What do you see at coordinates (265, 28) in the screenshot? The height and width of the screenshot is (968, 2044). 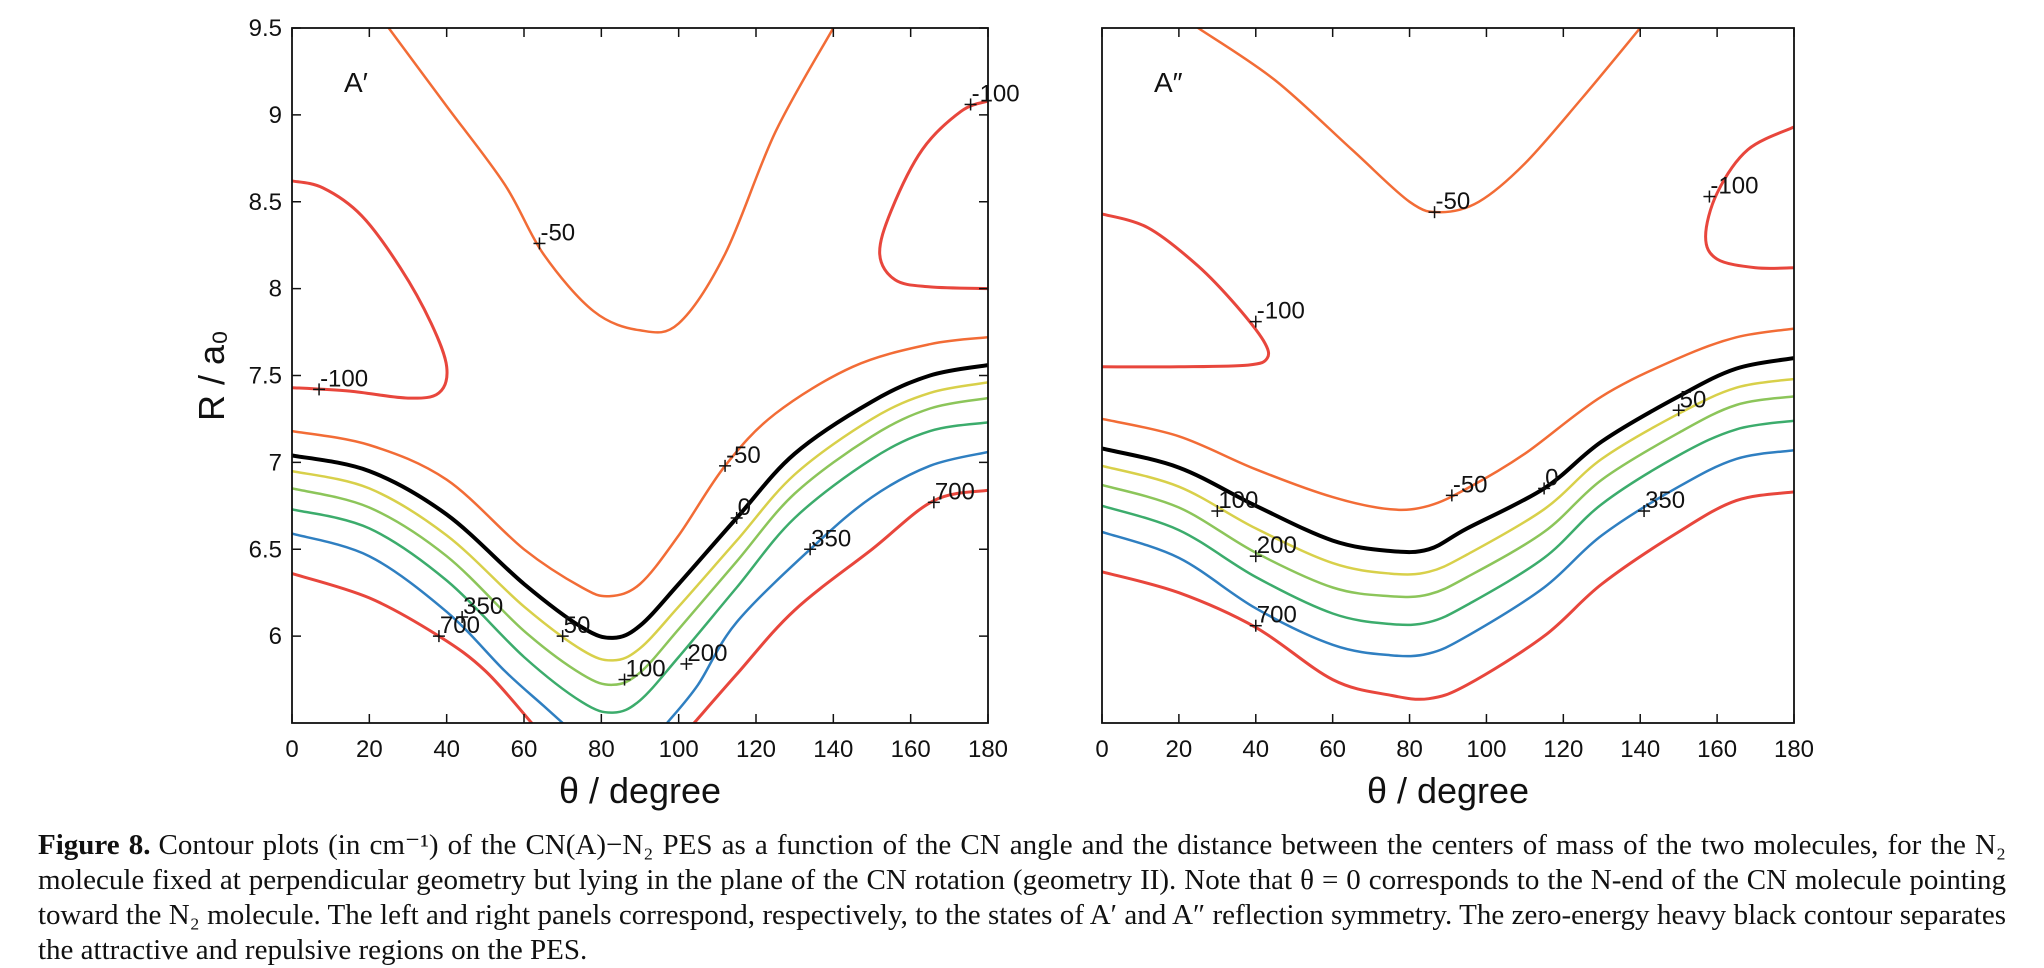 I see `y-tick-label: 9.5` at bounding box center [265, 28].